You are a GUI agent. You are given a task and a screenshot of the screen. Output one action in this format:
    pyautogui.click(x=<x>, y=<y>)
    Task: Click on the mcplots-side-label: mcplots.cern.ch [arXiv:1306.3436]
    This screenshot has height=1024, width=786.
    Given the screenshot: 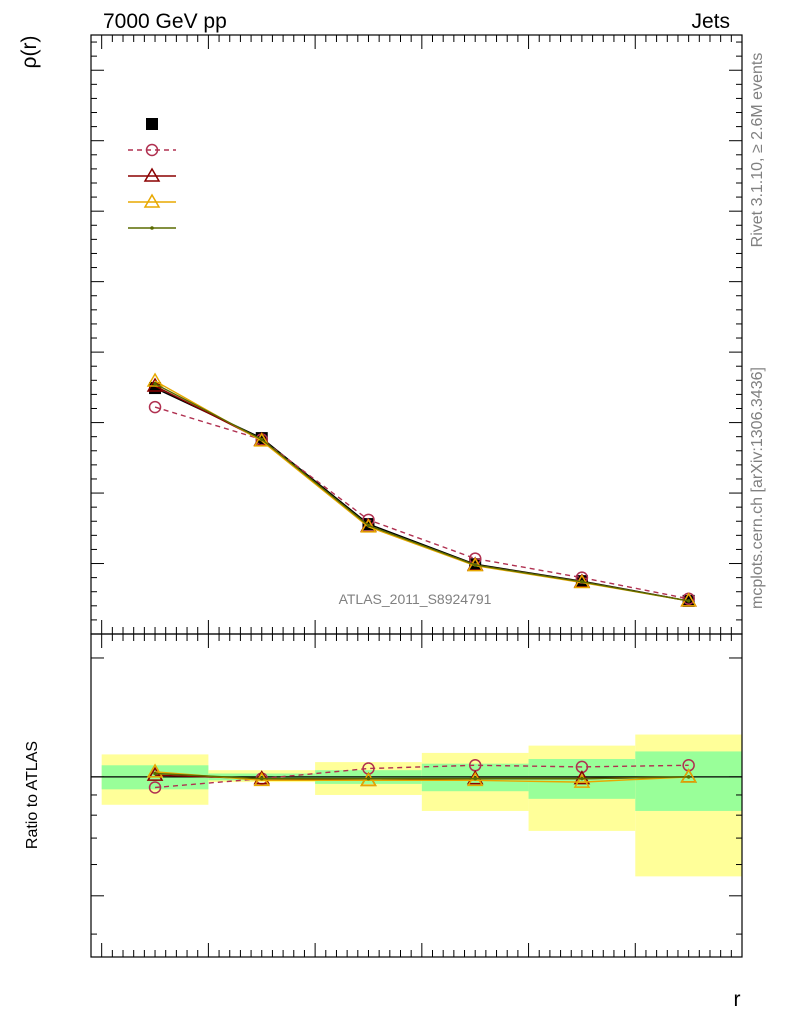 What is the action you would take?
    pyautogui.click(x=757, y=488)
    